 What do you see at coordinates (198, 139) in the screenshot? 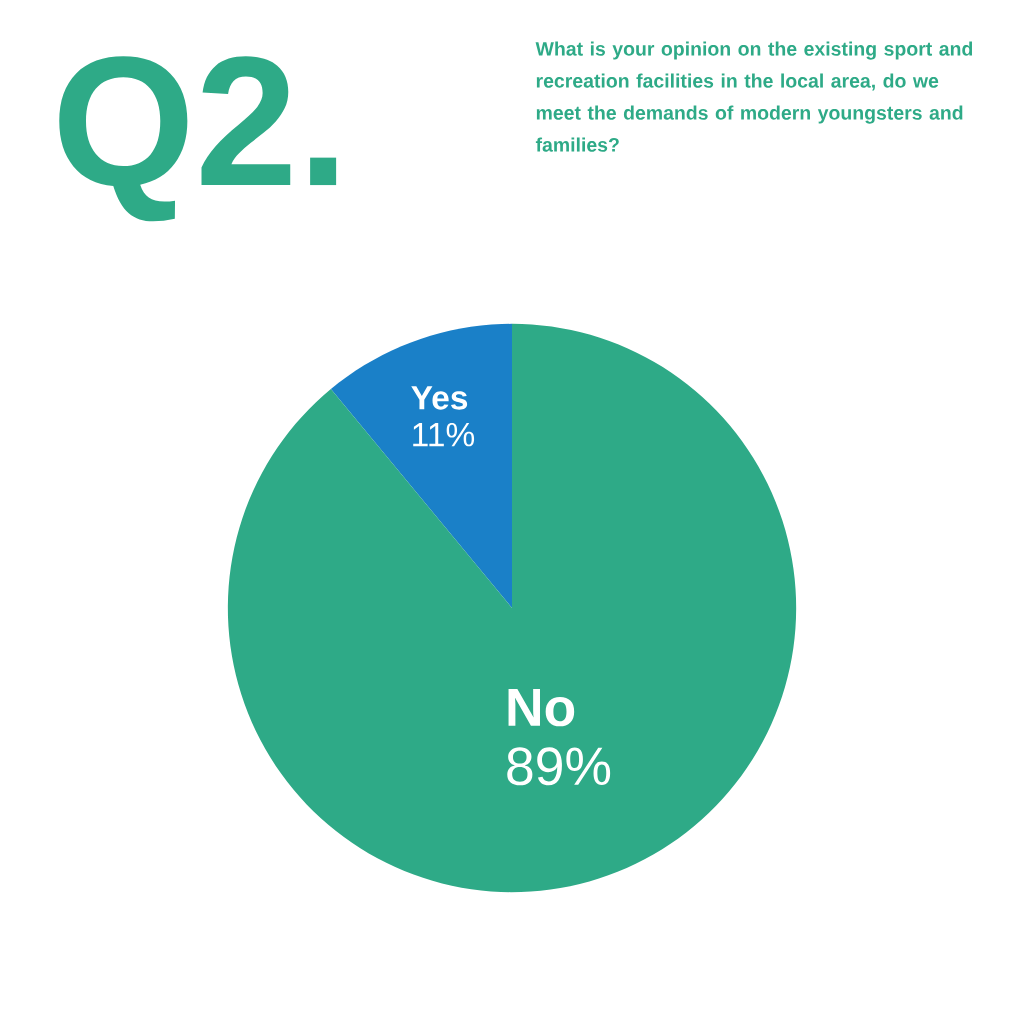
I see `chart-title: Q2.` at bounding box center [198, 139].